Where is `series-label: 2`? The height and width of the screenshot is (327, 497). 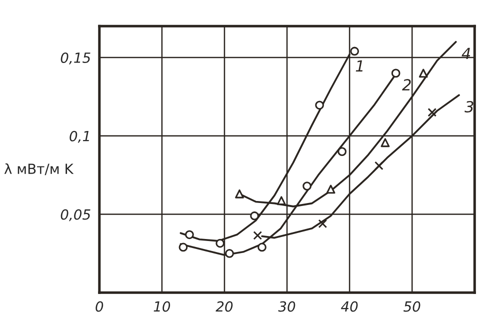 series-label: 2 is located at coordinates (406, 84).